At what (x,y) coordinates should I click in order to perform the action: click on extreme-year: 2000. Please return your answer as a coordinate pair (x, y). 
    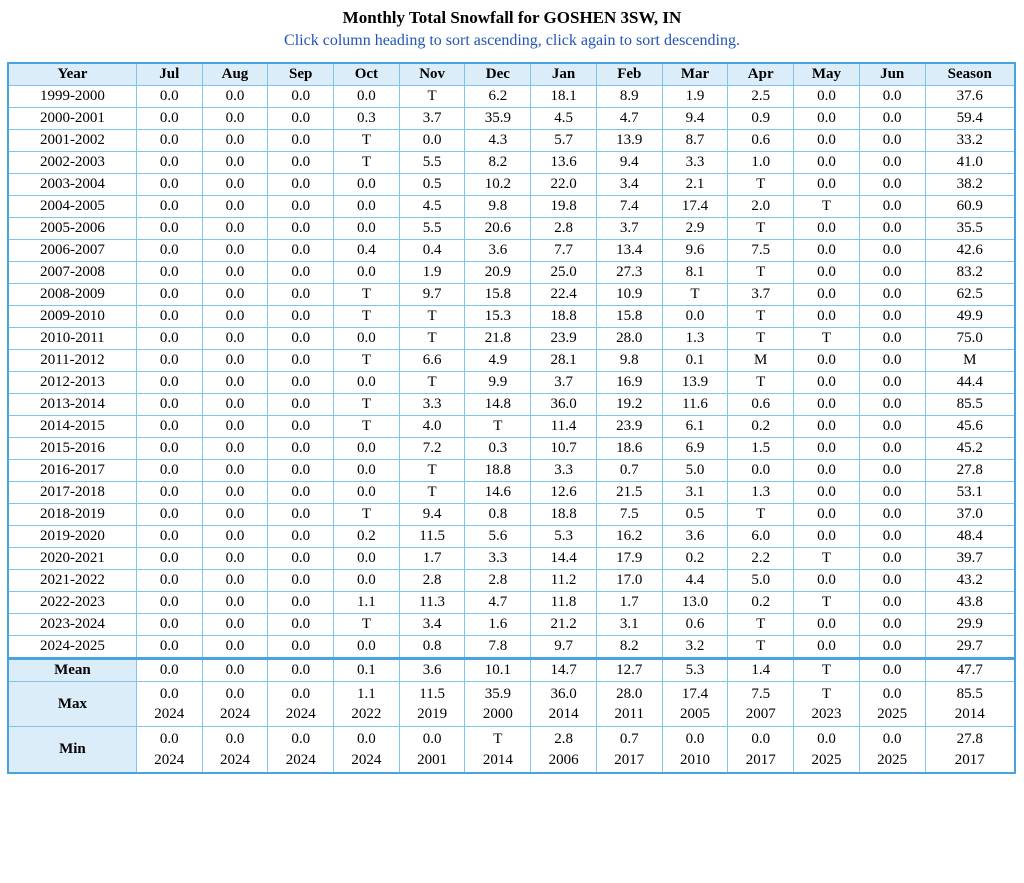
    Looking at the image, I should click on (497, 714).